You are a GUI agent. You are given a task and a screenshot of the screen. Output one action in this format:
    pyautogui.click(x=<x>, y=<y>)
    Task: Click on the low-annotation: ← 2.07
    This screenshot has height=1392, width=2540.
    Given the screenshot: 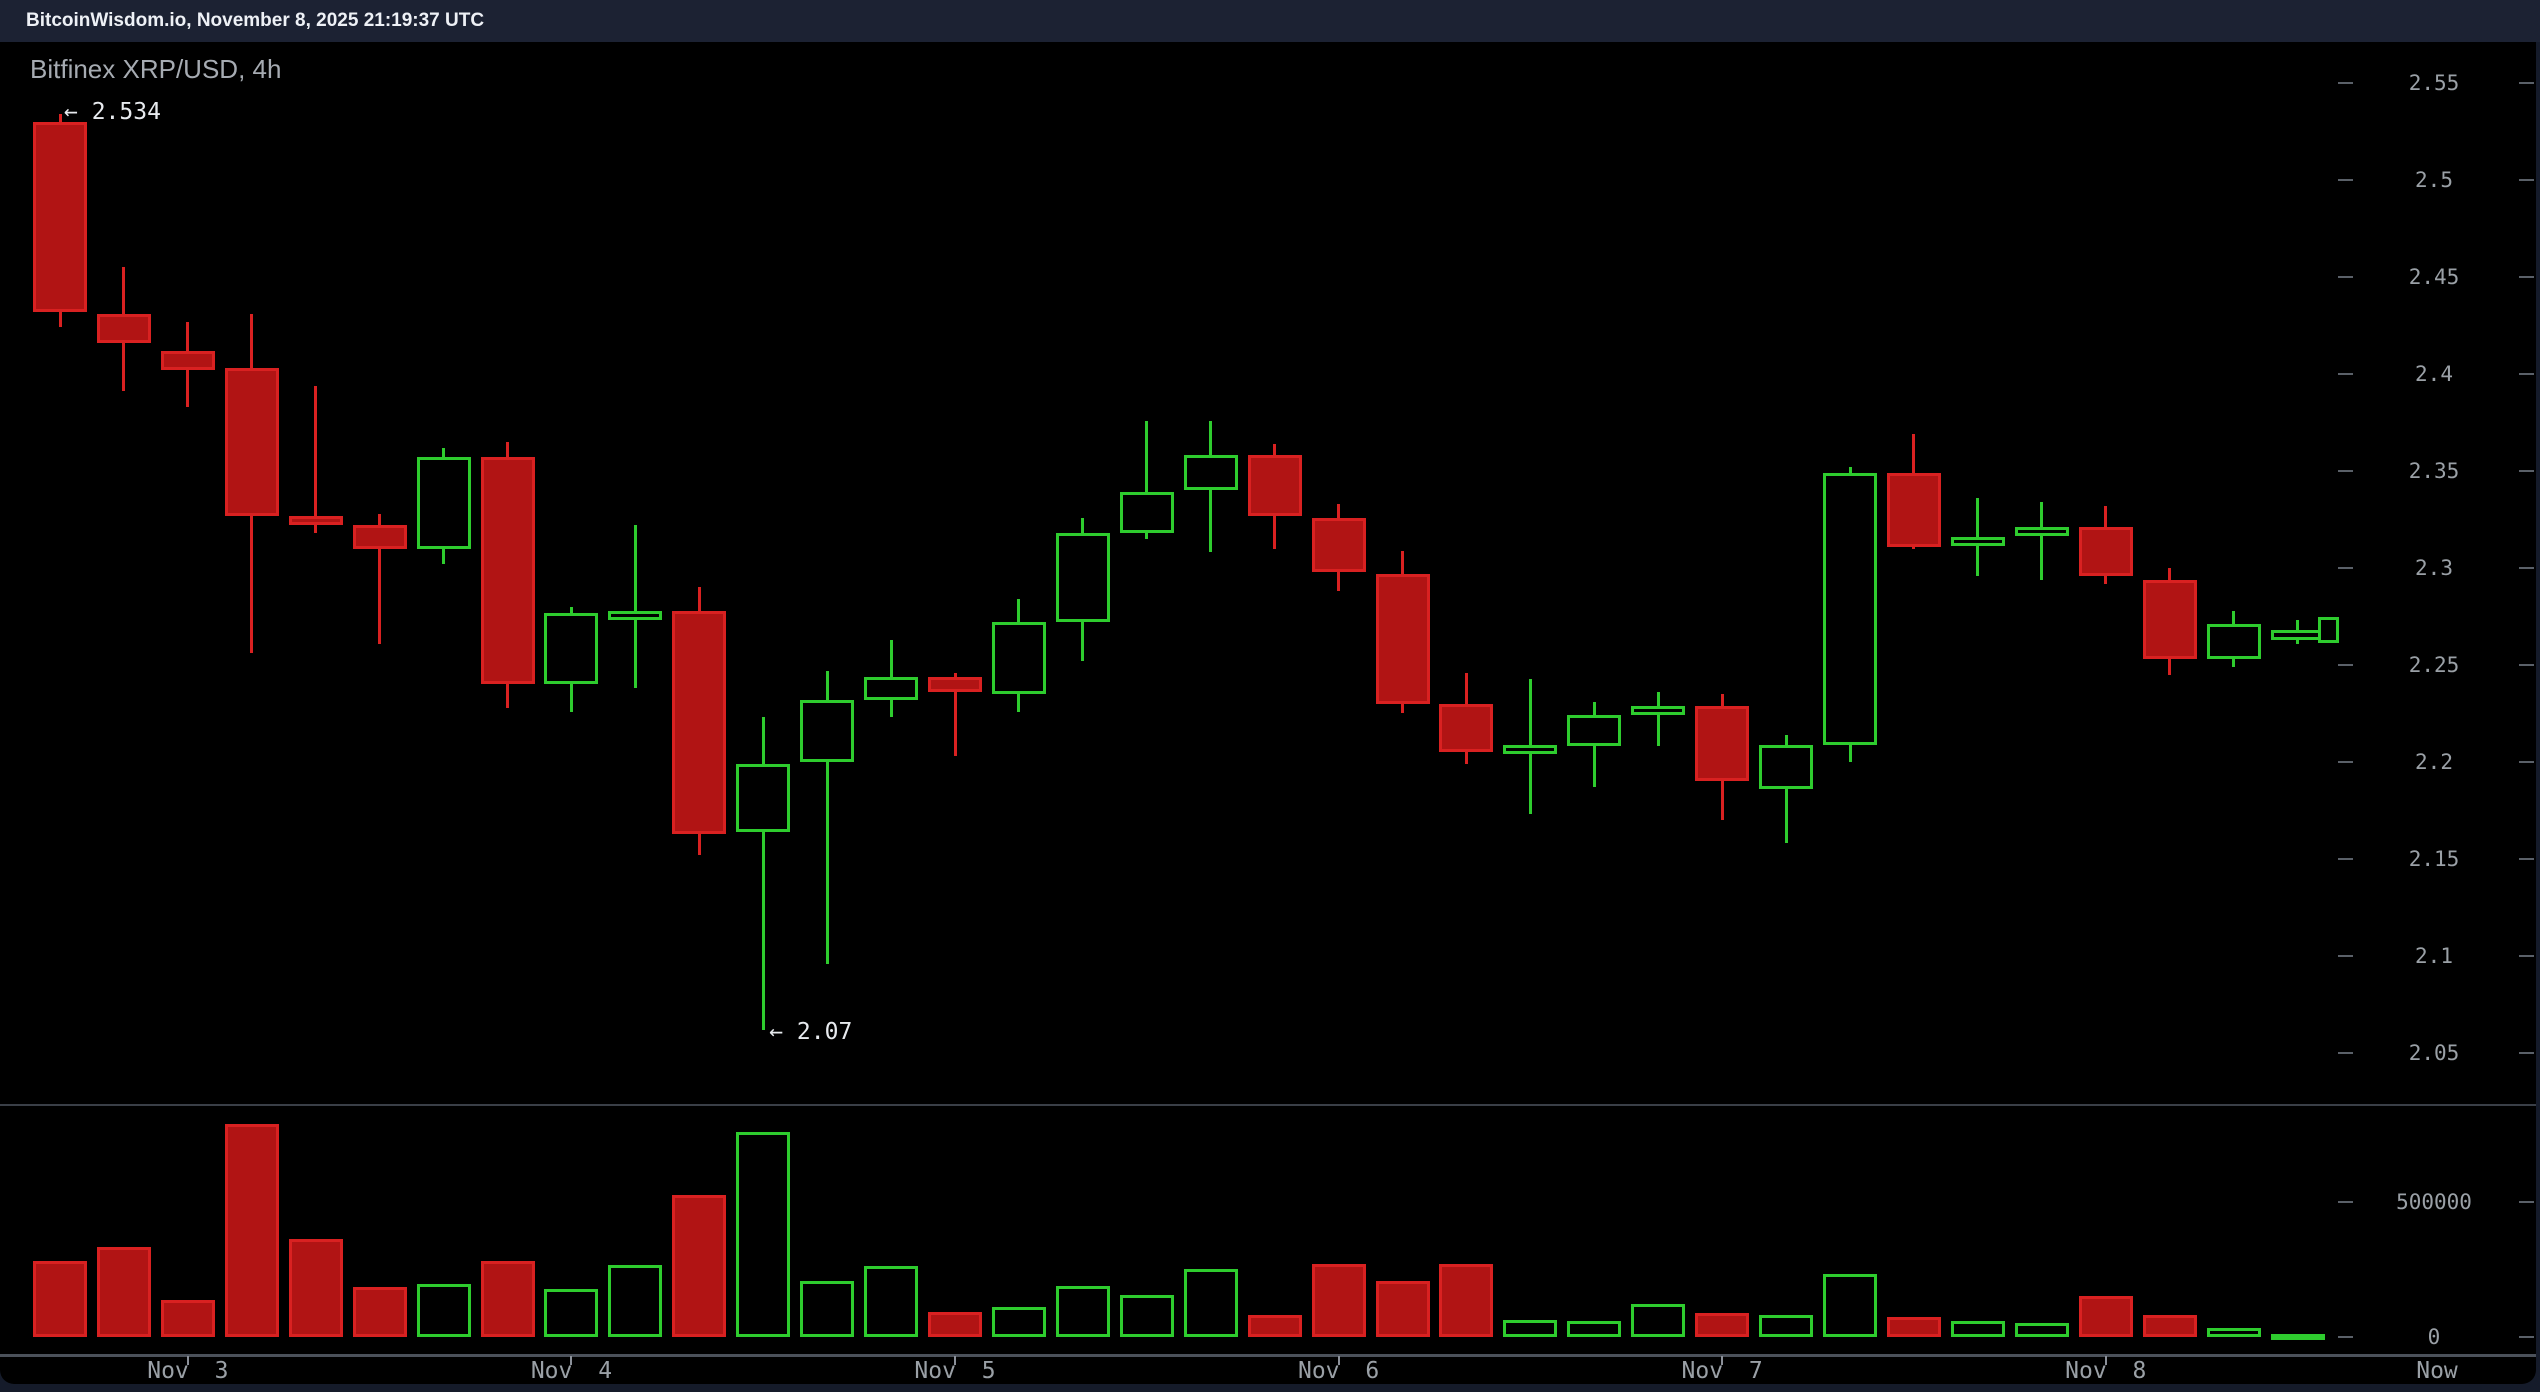 What is the action you would take?
    pyautogui.click(x=811, y=1031)
    